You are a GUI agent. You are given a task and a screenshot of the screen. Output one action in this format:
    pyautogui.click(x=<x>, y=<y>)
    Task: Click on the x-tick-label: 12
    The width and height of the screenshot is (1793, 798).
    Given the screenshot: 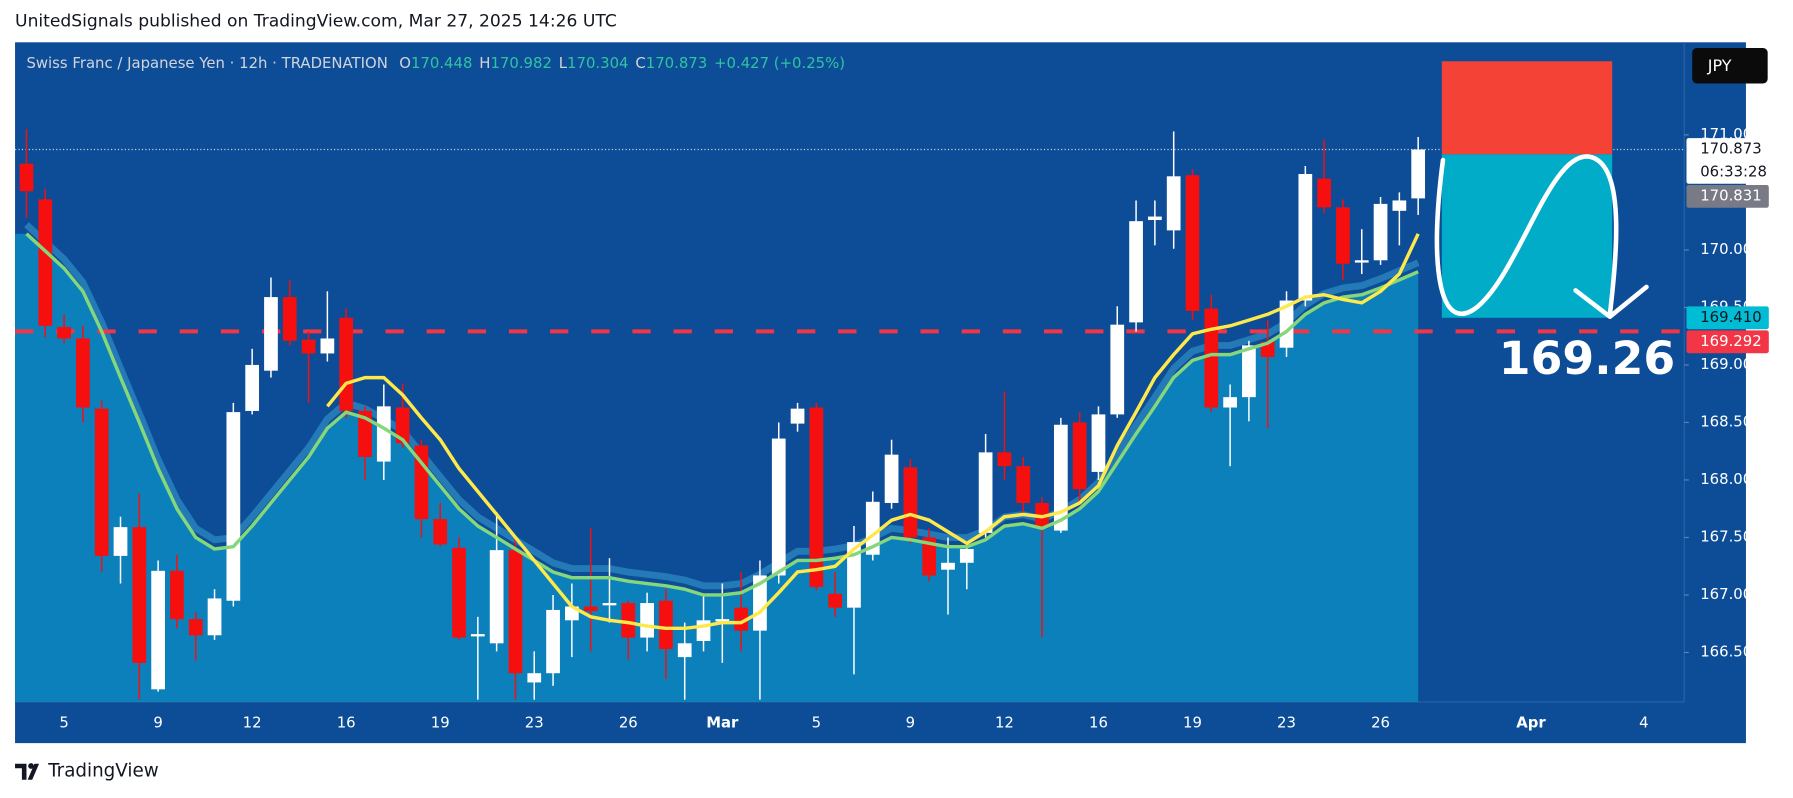 What is the action you would take?
    pyautogui.click(x=252, y=723)
    